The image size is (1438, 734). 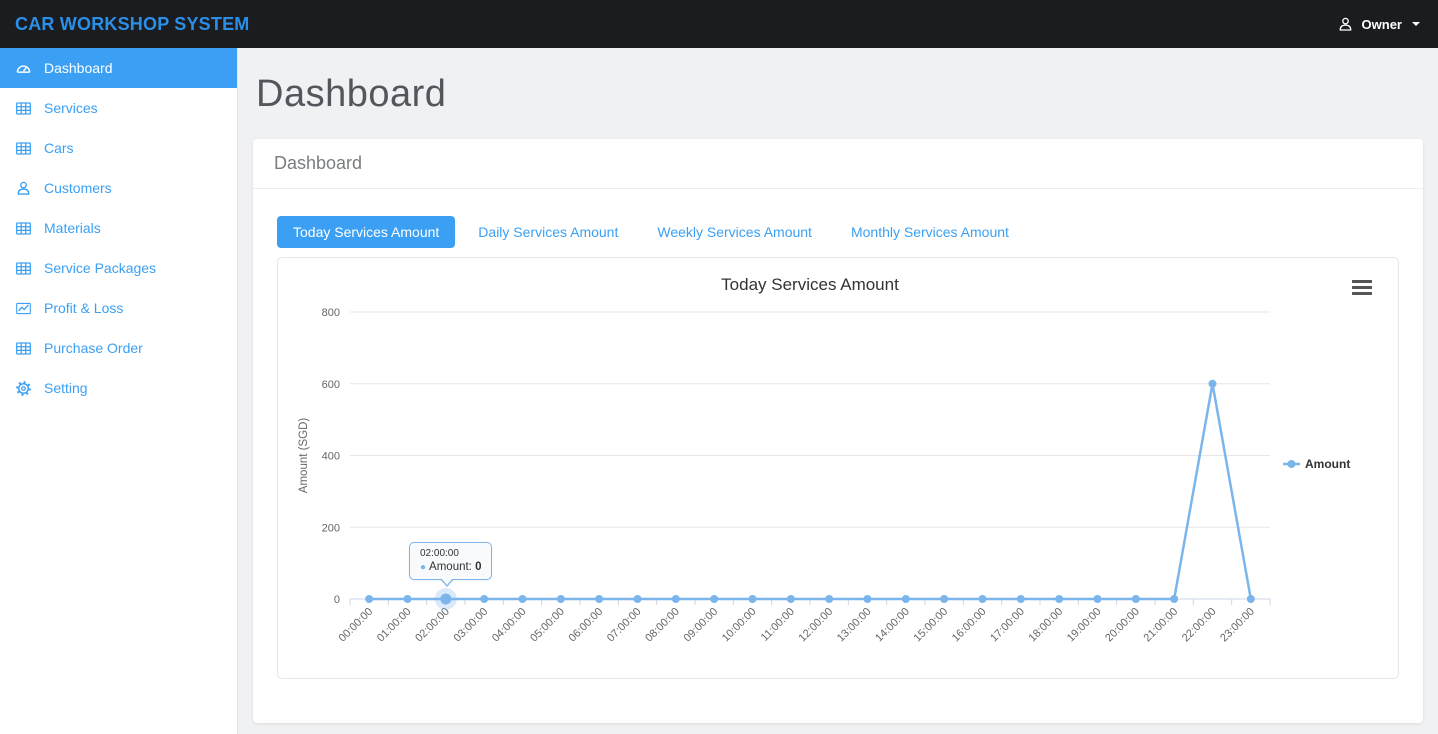 I want to click on sidebar-item-label: Cars, so click(x=59, y=148).